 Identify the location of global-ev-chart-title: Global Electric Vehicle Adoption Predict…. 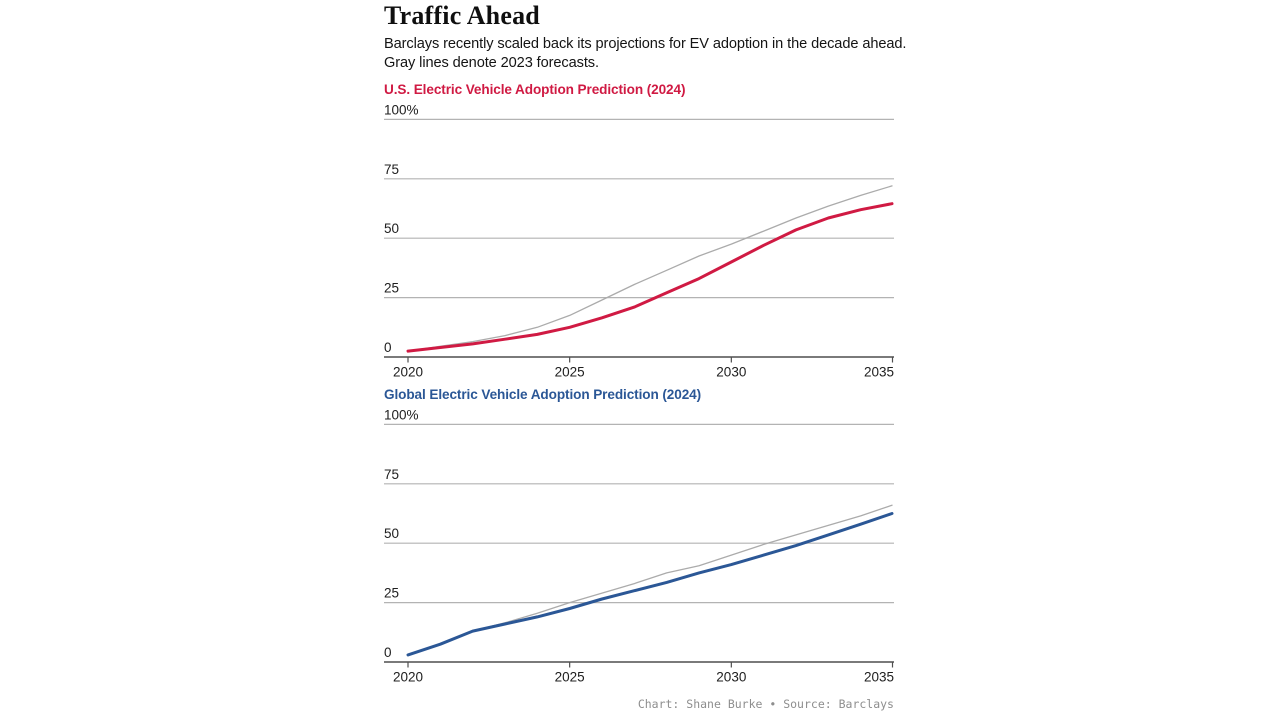
(543, 394).